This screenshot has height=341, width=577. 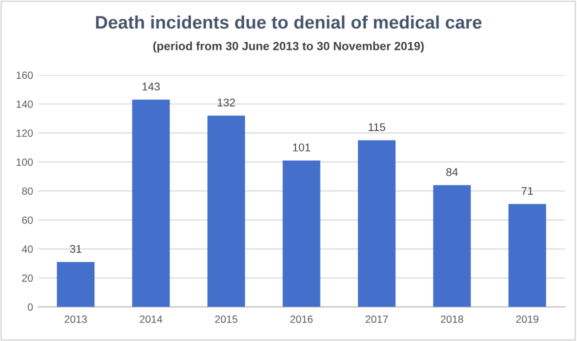 What do you see at coordinates (24, 75) in the screenshot?
I see `y-tick-label: 160` at bounding box center [24, 75].